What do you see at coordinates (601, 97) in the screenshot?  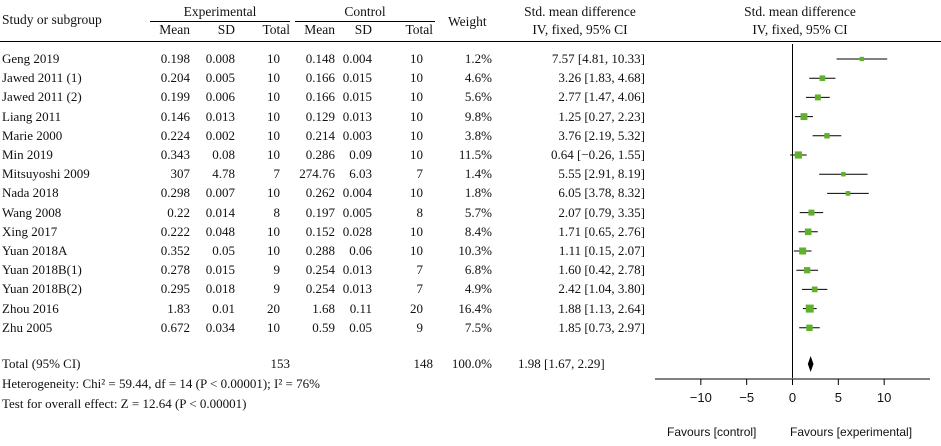 I see `smd-ci: 2.77 [1.47, 4.06]` at bounding box center [601, 97].